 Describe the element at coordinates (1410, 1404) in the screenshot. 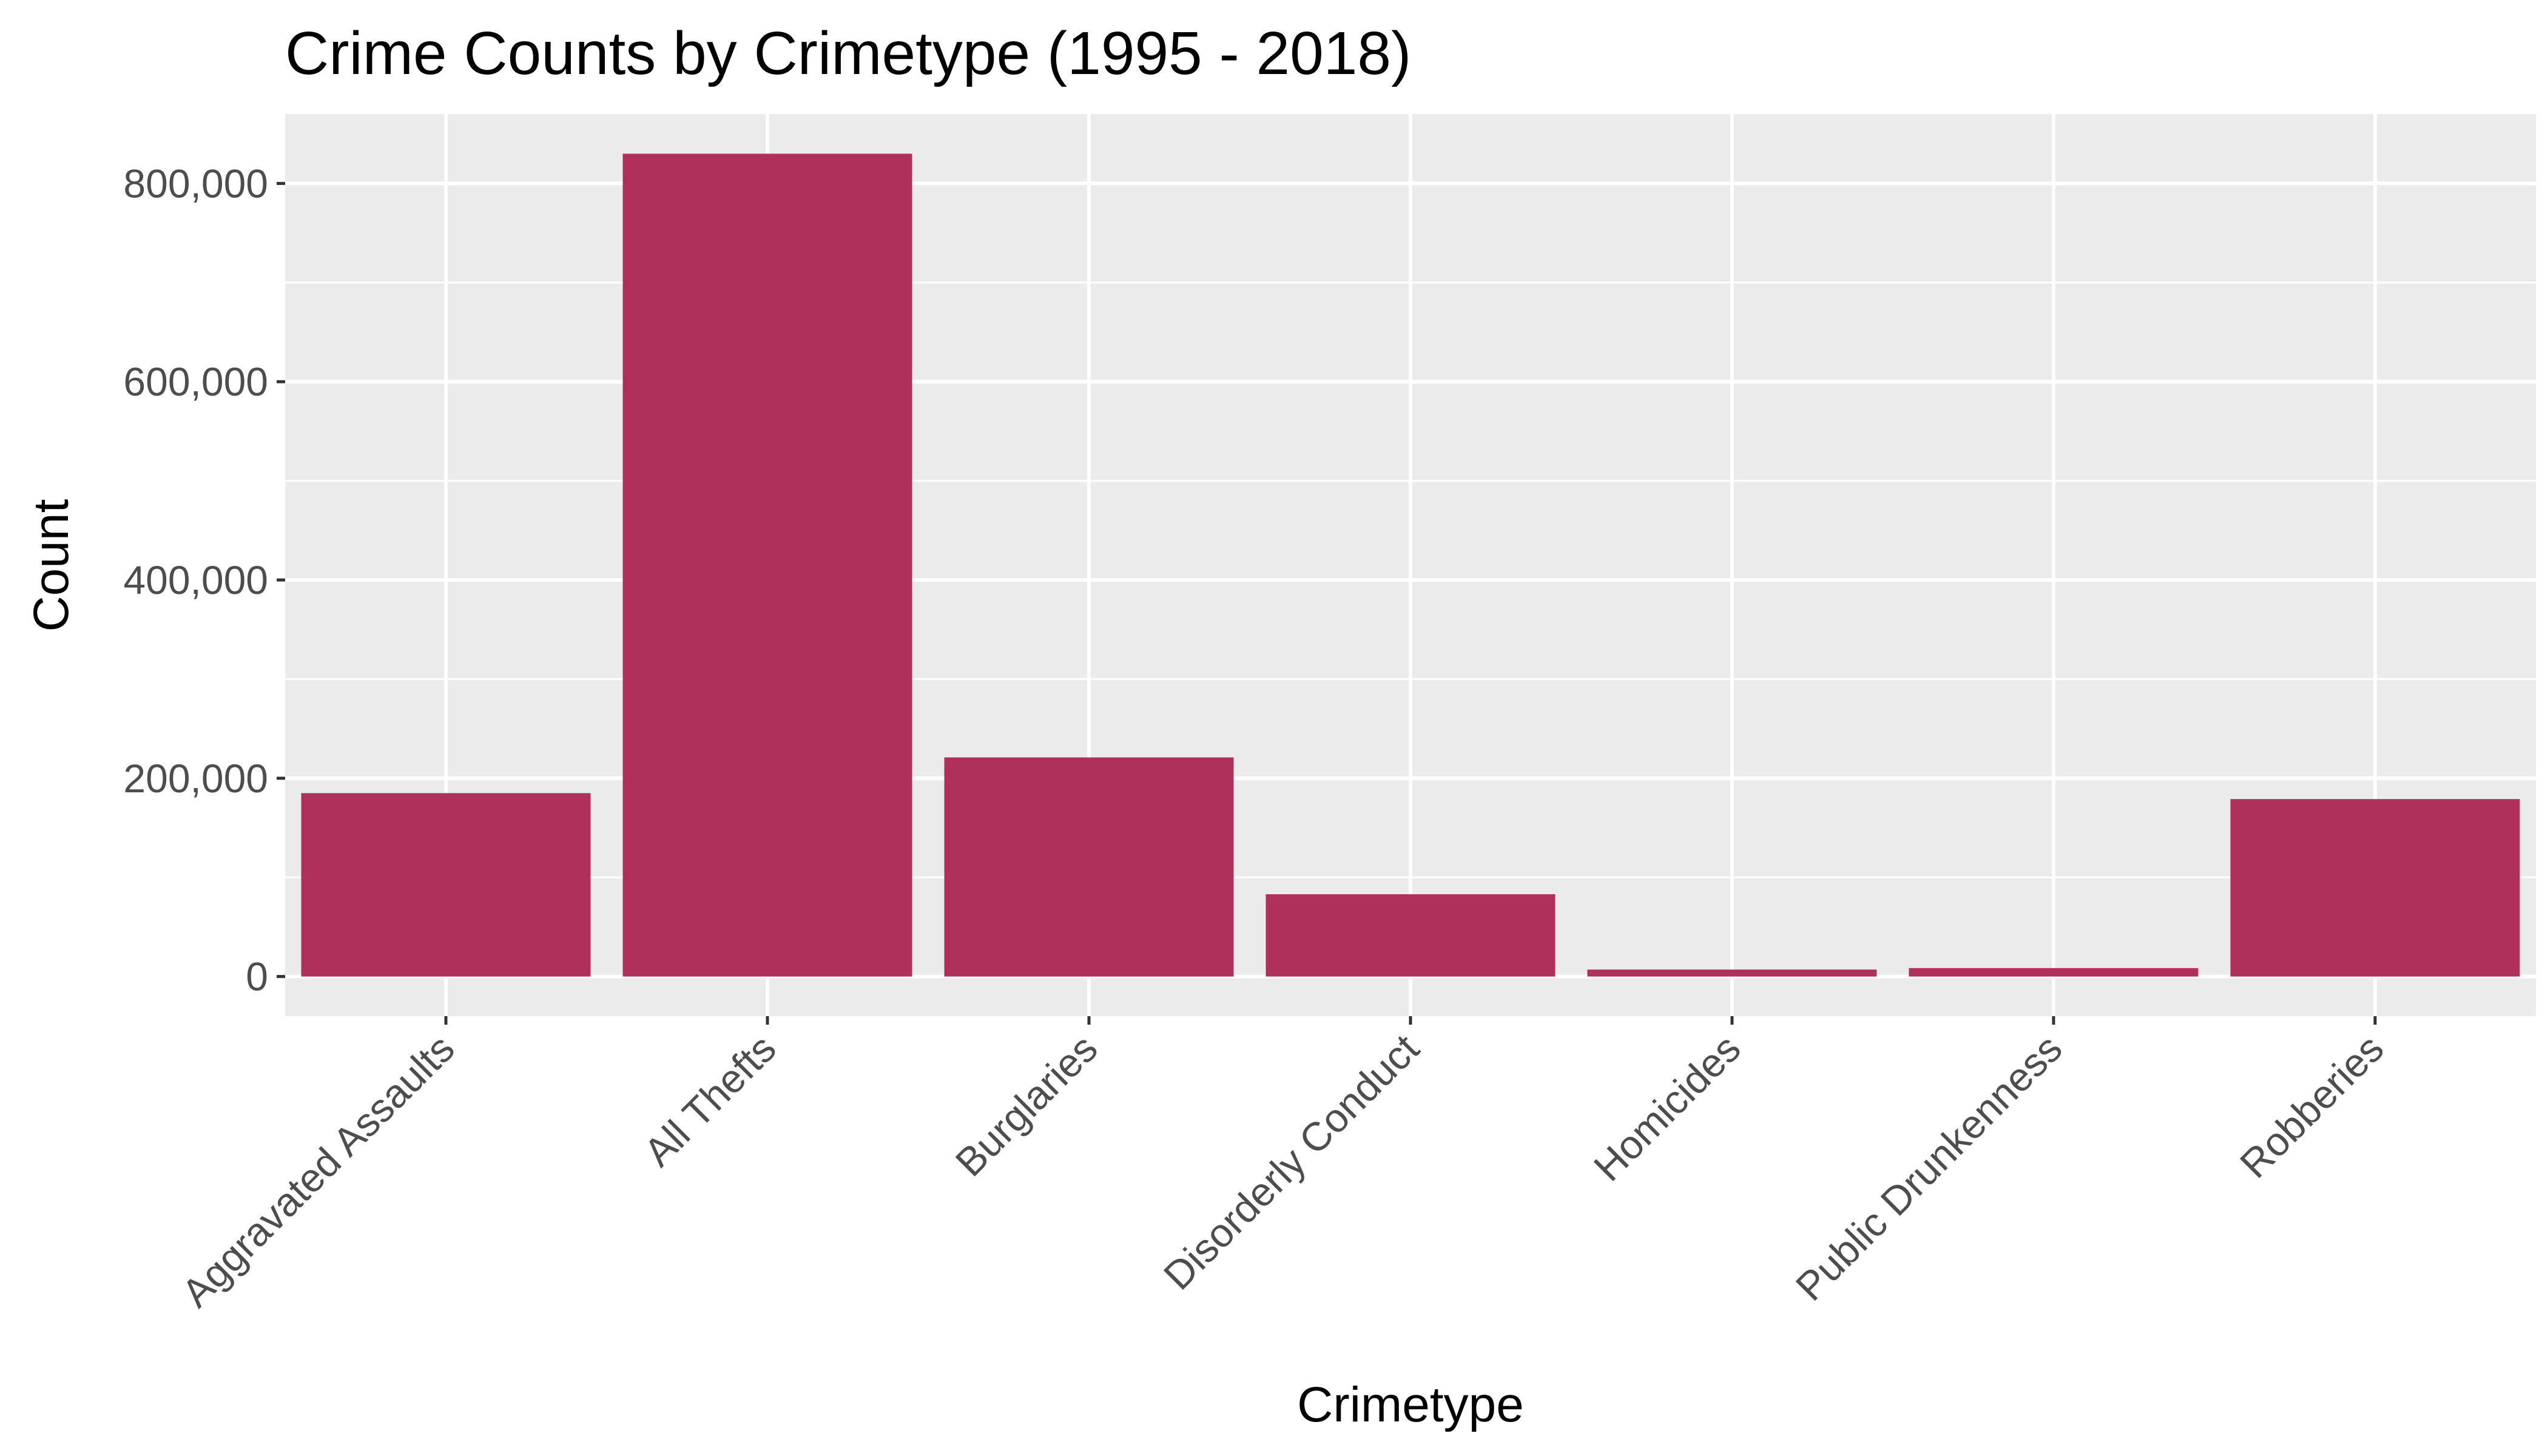

I see `x-axis-title: Crimetype` at that location.